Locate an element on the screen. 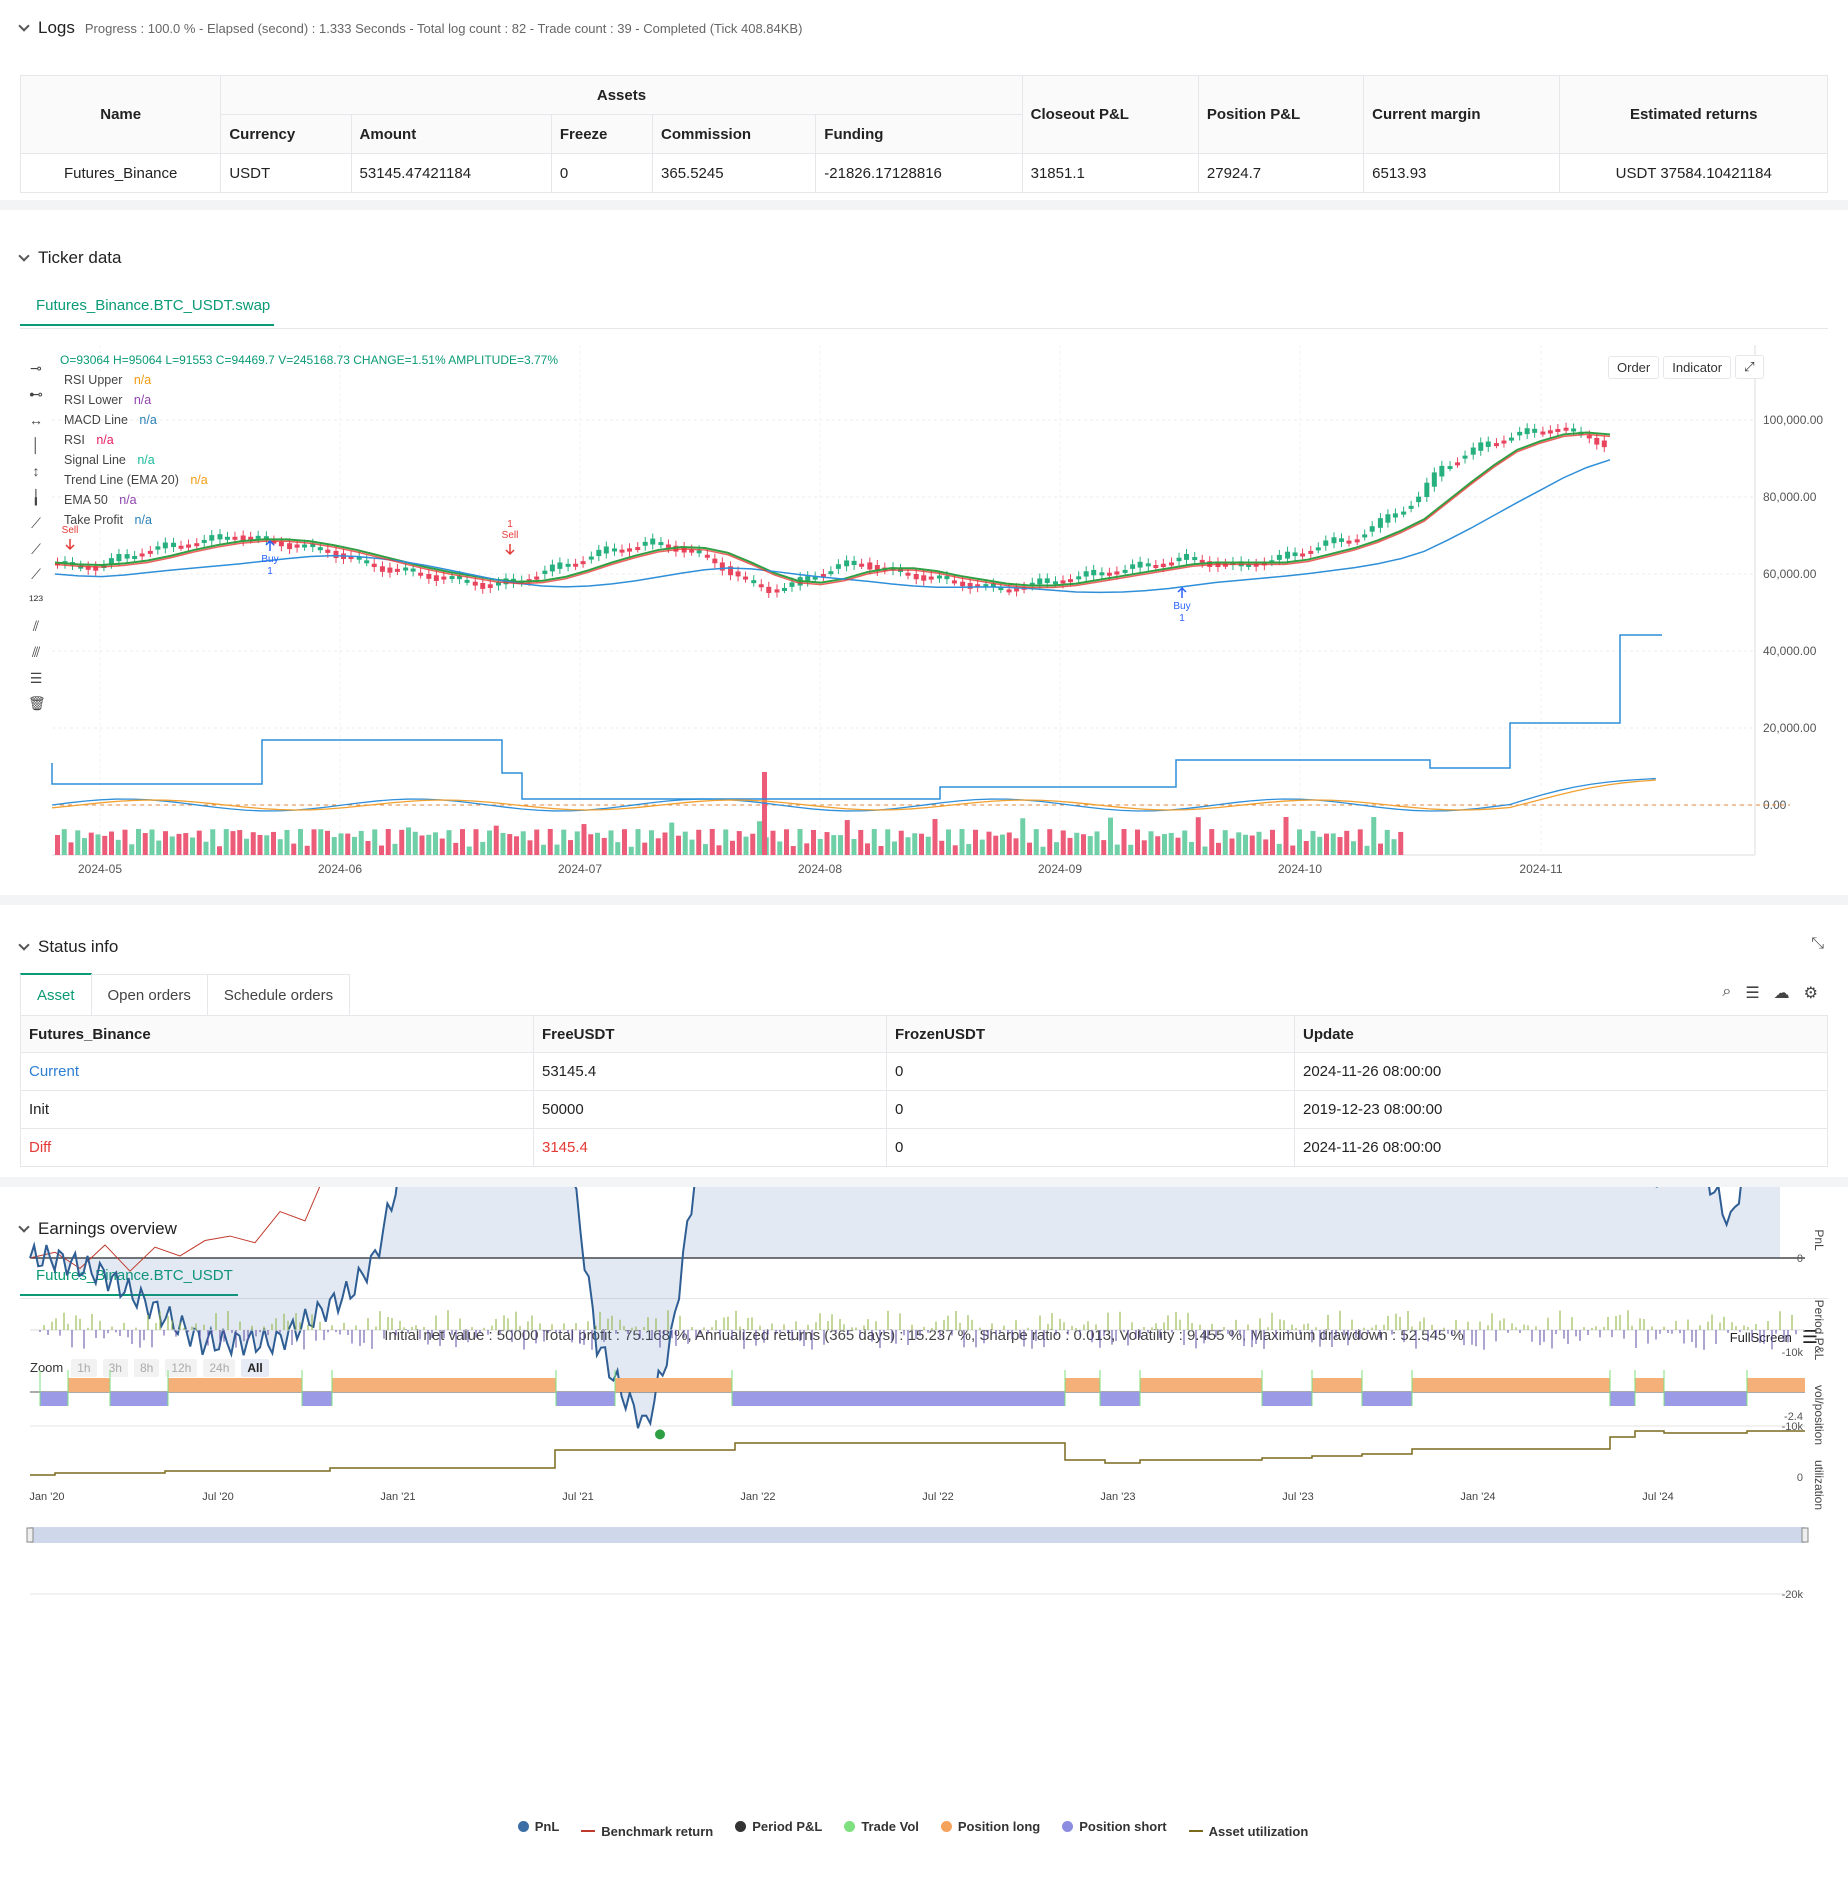 The height and width of the screenshot is (1882, 1848). zoom-1h: 1h is located at coordinates (84, 1368).